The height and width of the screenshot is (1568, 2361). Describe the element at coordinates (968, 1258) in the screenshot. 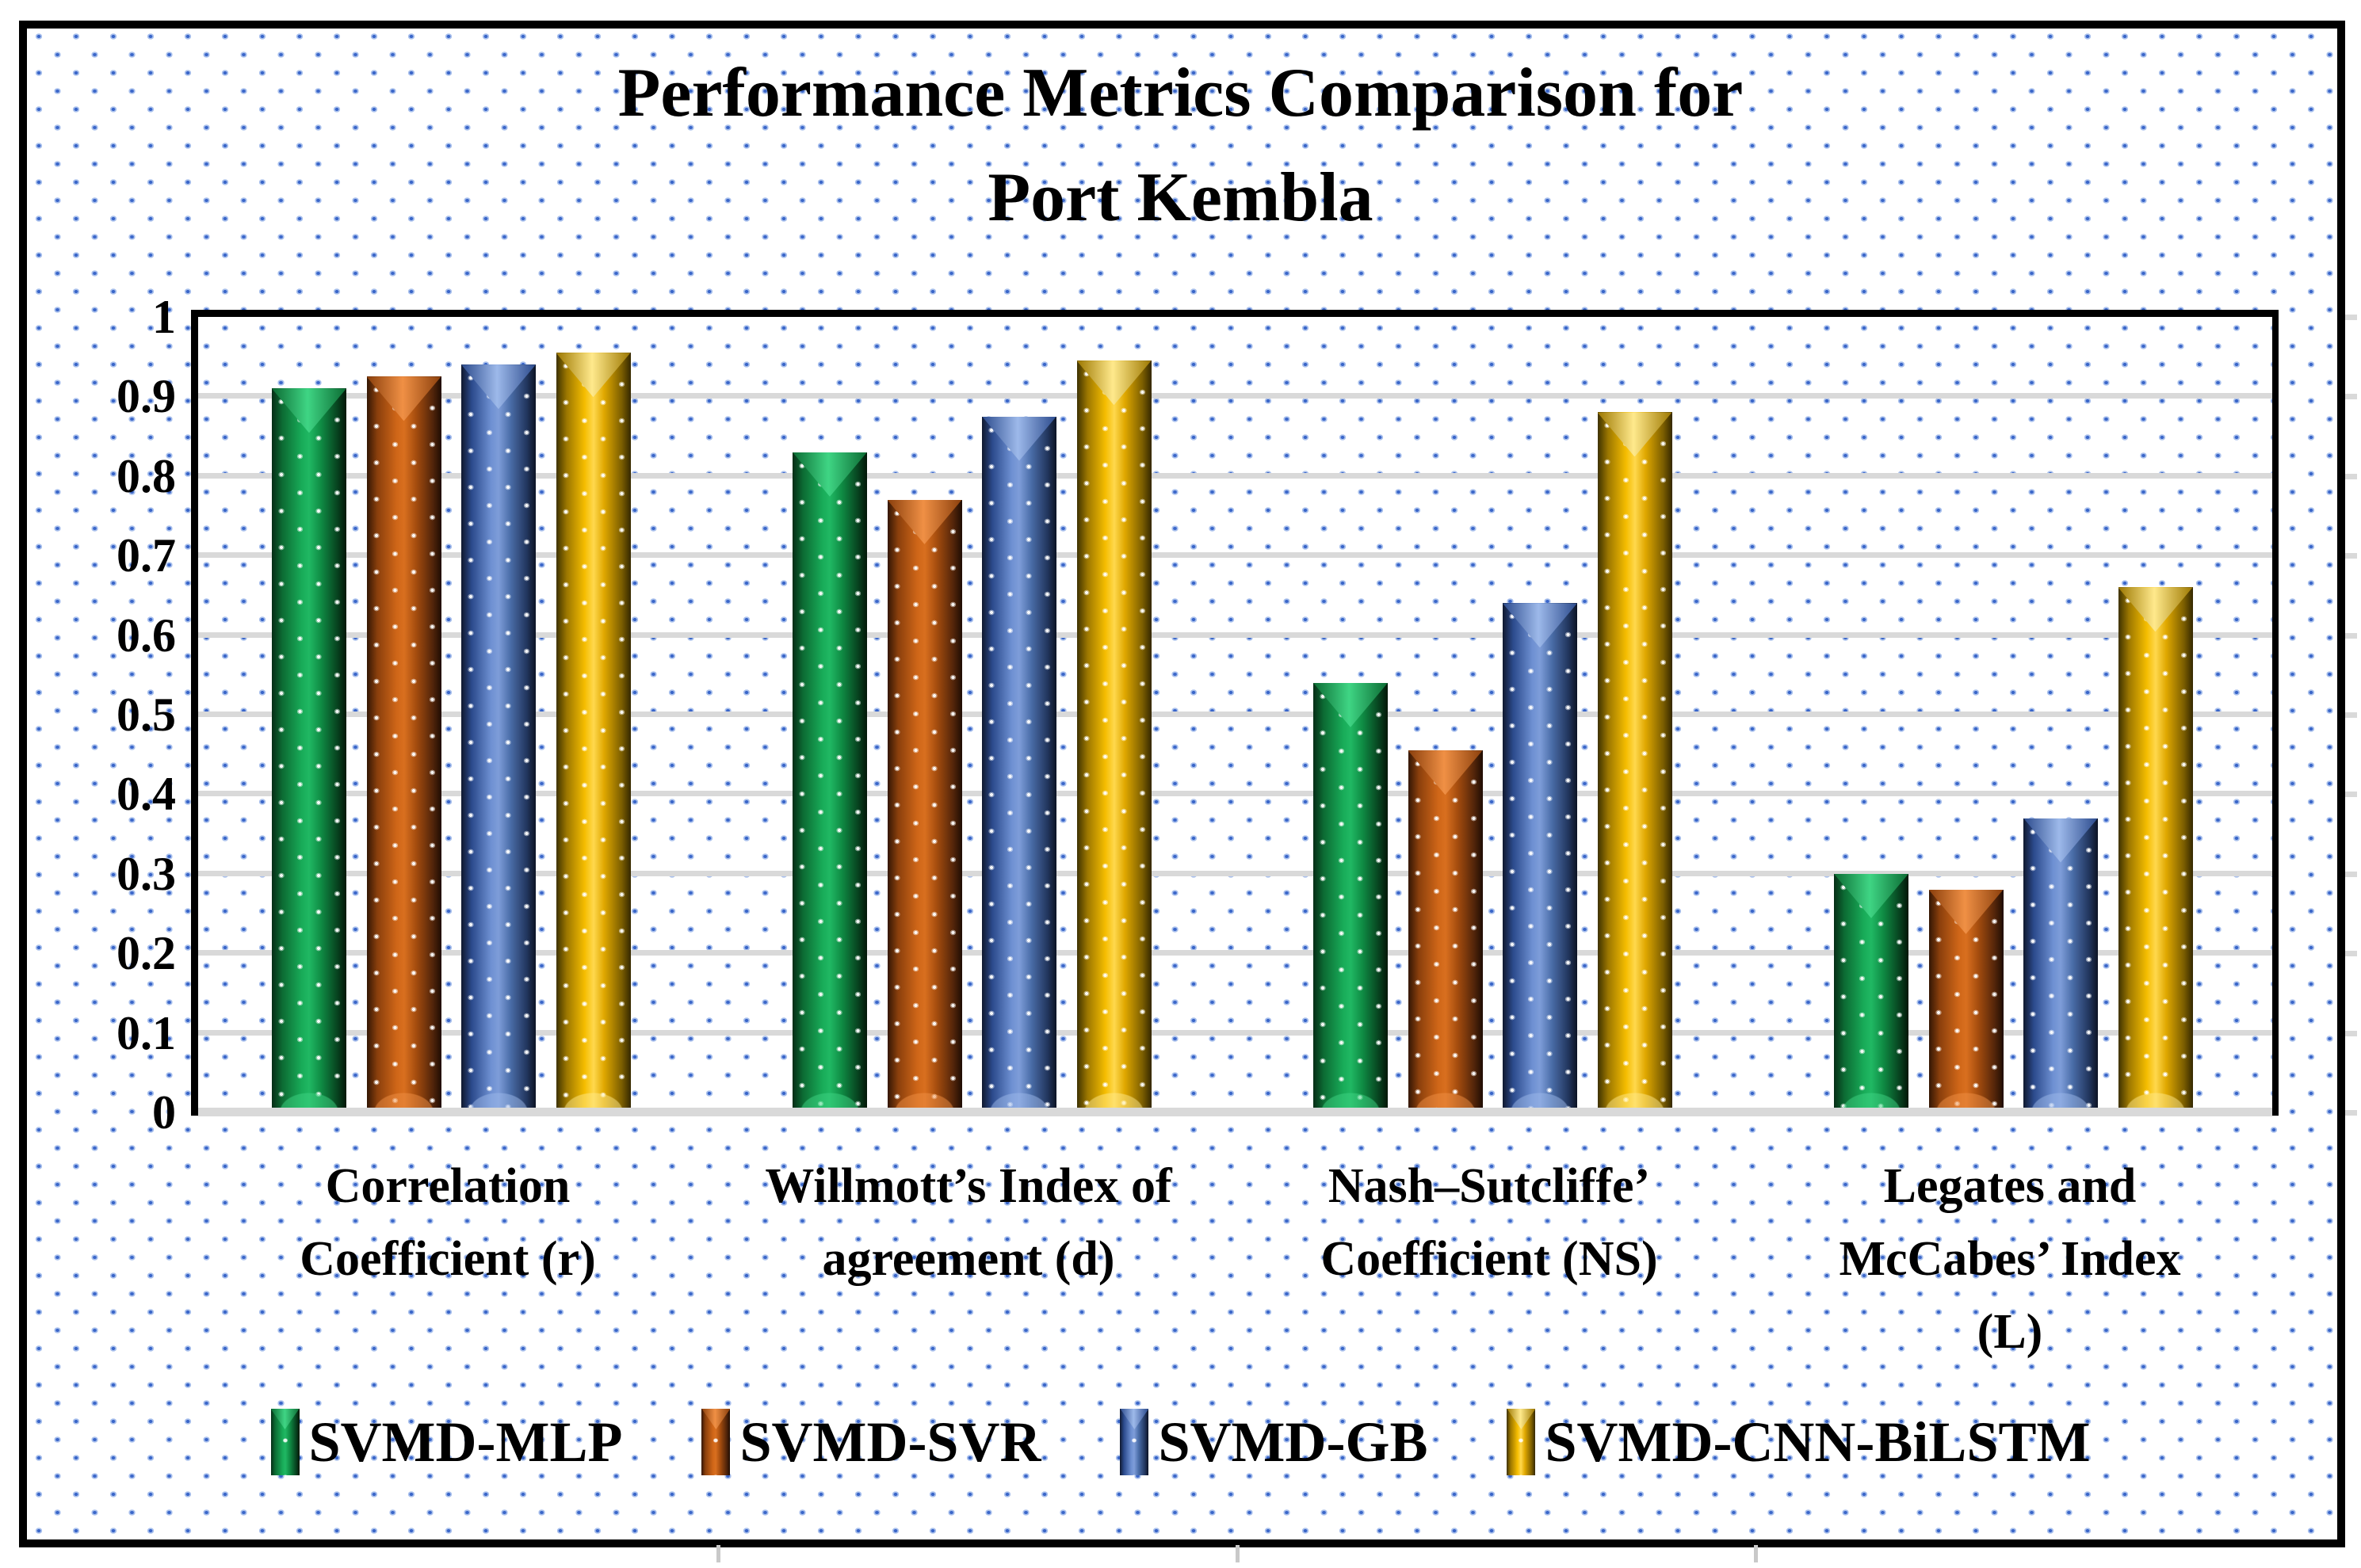

I see `x-axis-category-line: agreement (d)` at that location.